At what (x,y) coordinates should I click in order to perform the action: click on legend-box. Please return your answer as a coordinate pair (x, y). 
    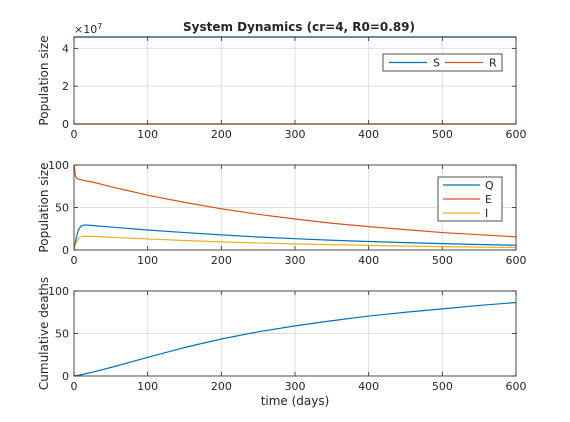
    Looking at the image, I should click on (442, 62).